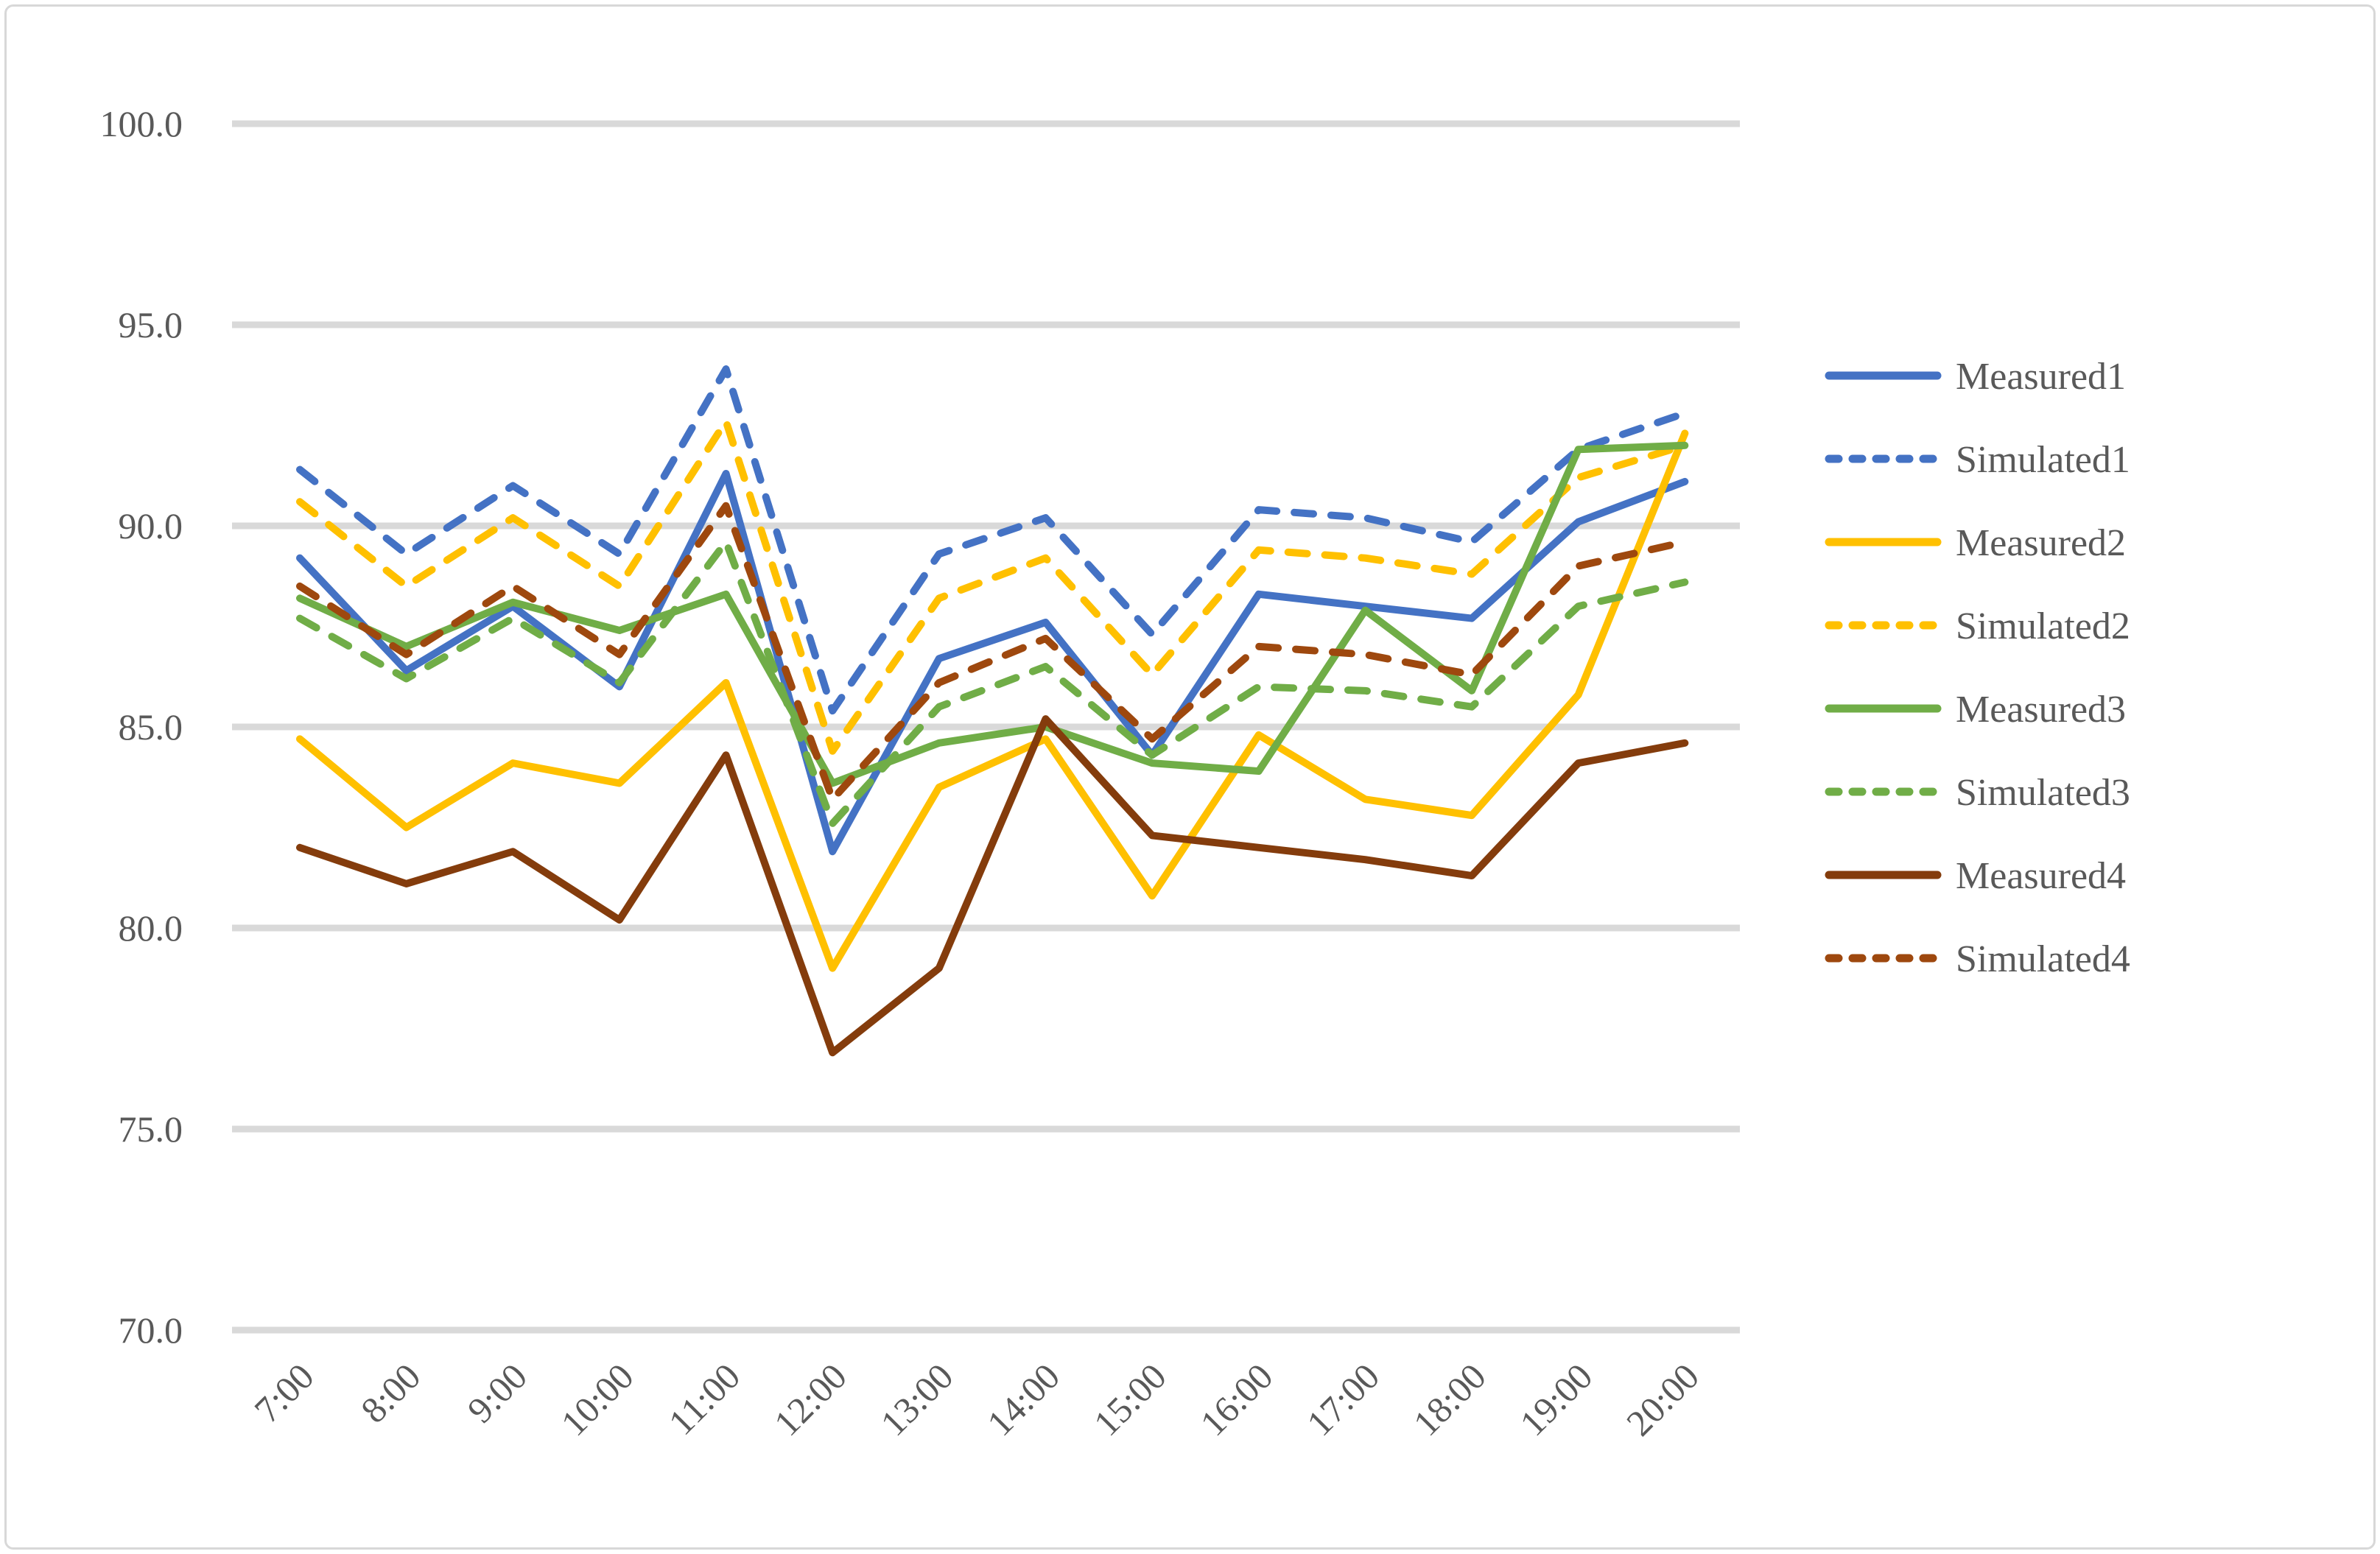  What do you see at coordinates (1449, 1399) in the screenshot?
I see `x-axis-tick-label: 18:00` at bounding box center [1449, 1399].